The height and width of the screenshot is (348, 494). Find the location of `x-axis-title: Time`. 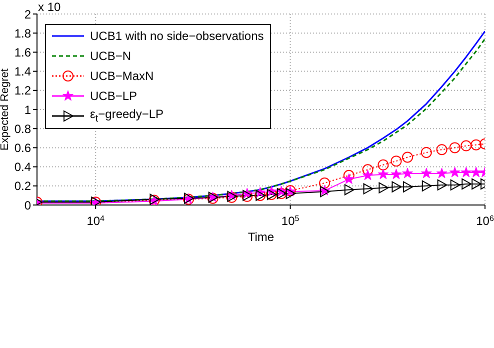

x-axis-title: Time is located at coordinates (261, 237).